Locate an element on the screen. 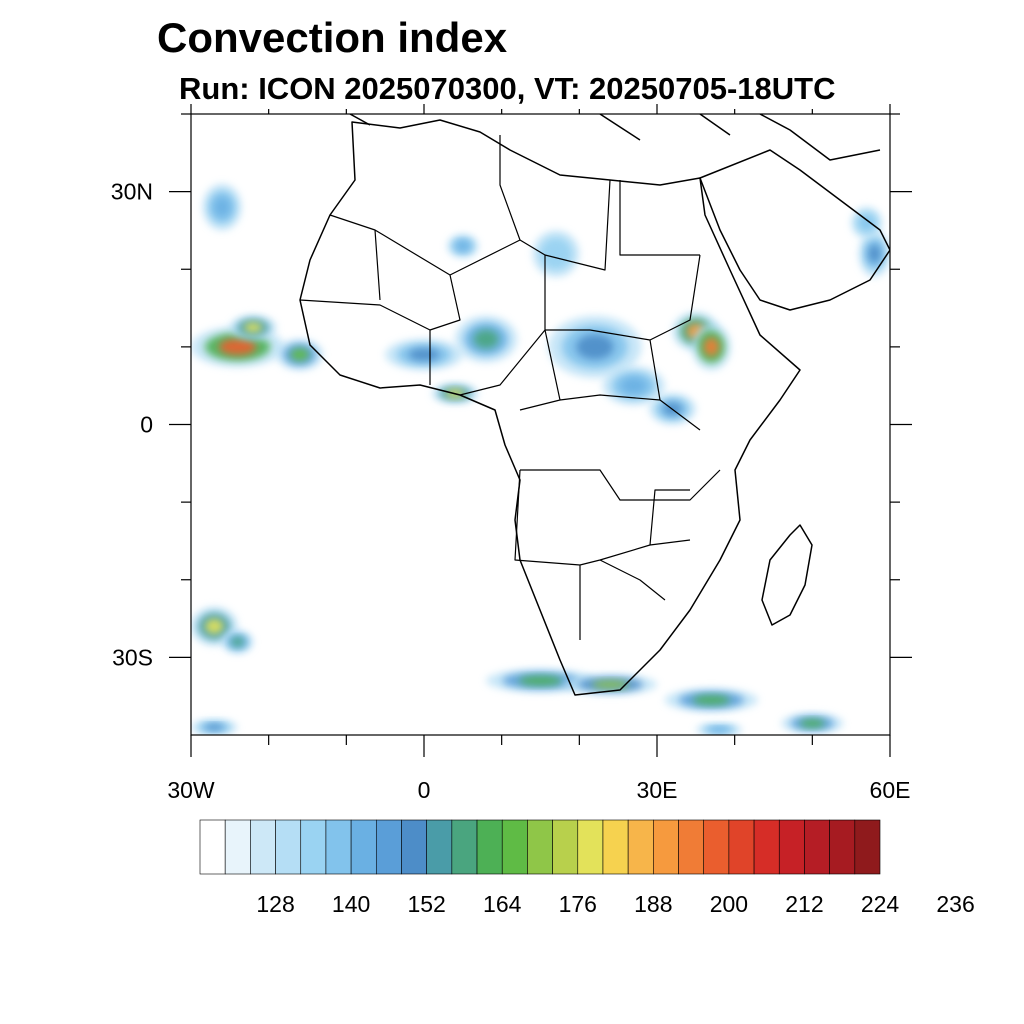 The image size is (1024, 1024). lon-tick-label: 30E is located at coordinates (657, 790).